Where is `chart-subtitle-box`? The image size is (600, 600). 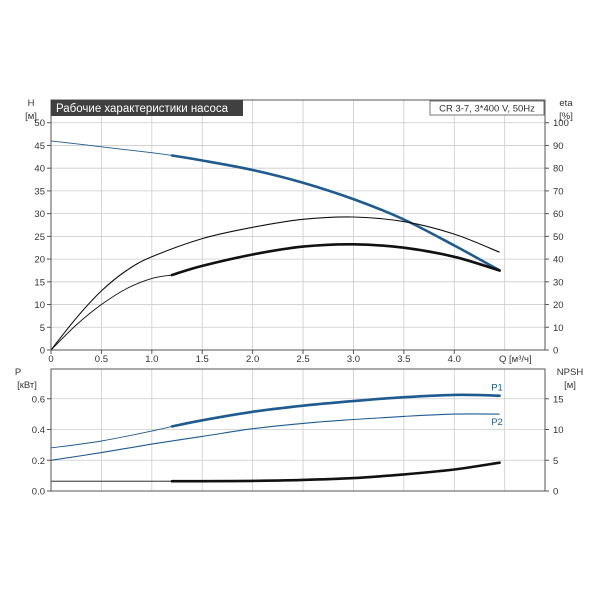
chart-subtitle-box is located at coordinates (487, 108).